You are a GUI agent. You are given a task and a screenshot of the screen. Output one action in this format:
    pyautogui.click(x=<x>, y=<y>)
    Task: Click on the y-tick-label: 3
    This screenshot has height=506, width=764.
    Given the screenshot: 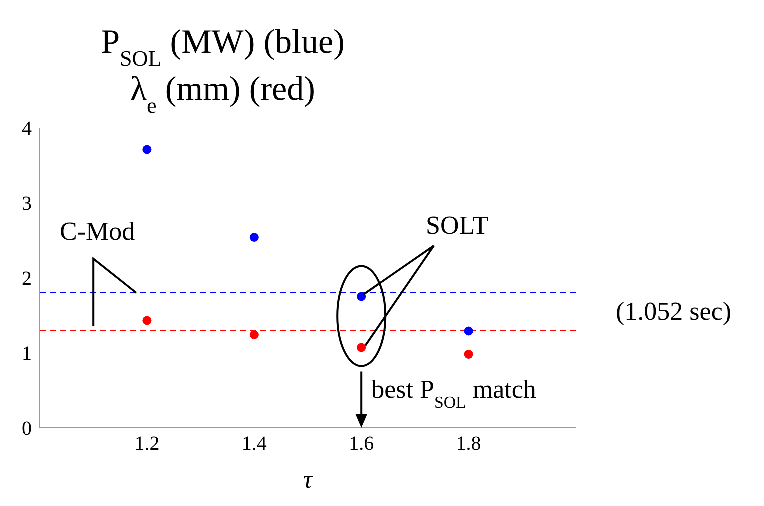 What is the action you would take?
    pyautogui.click(x=27, y=204)
    